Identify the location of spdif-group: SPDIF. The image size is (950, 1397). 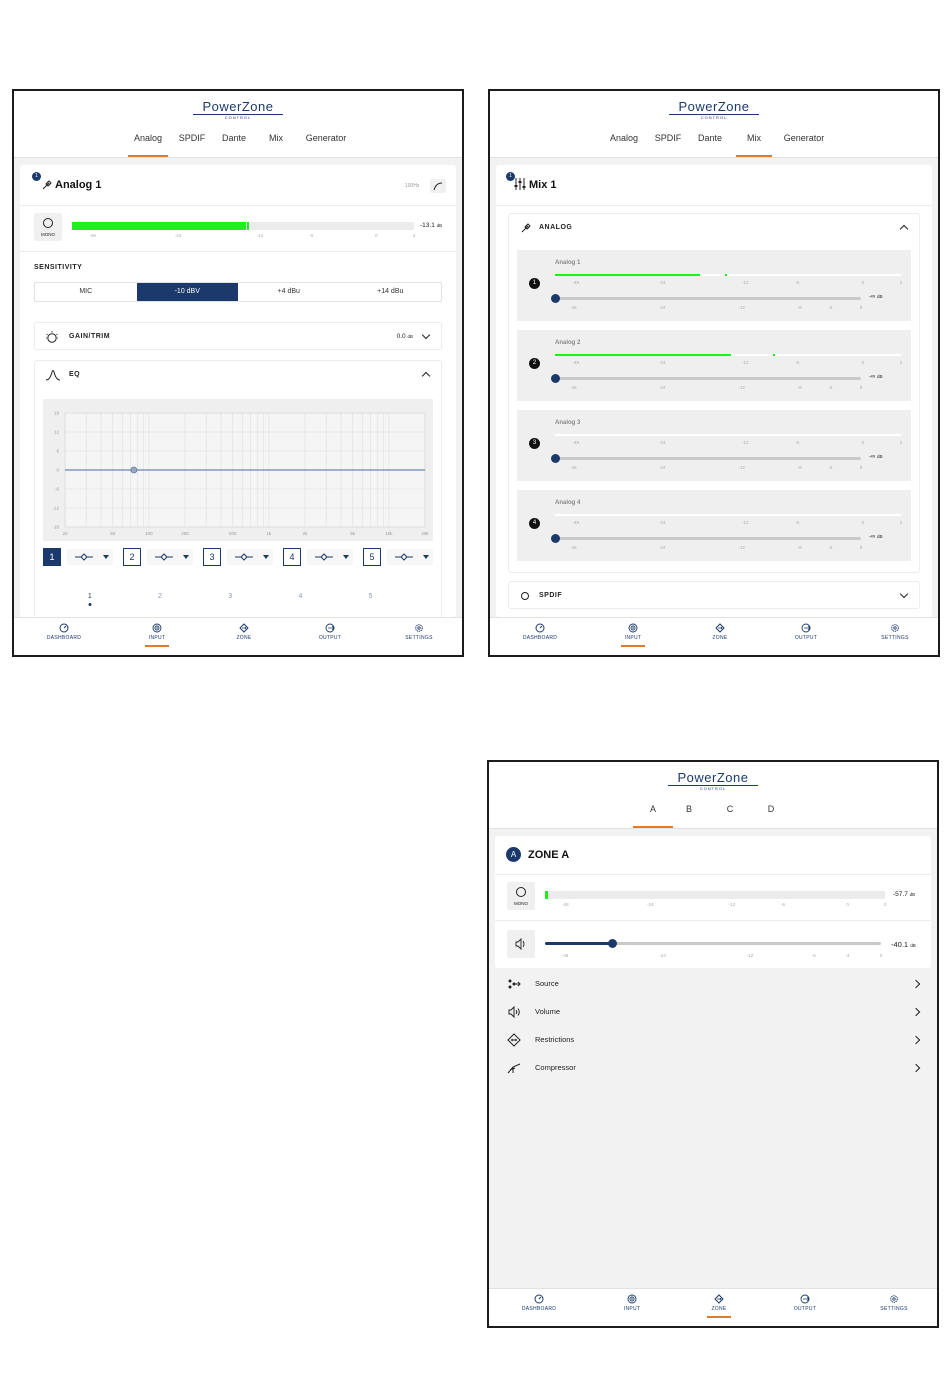
(714, 595).